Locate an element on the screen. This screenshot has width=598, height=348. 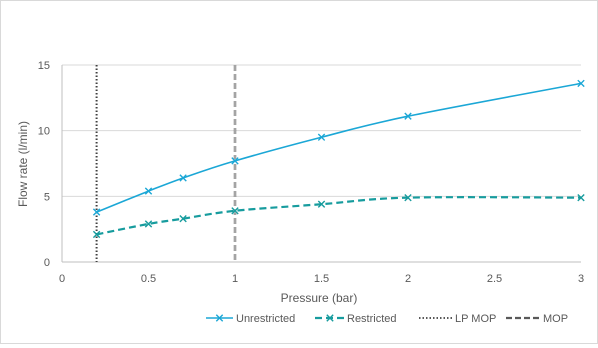
x-tick-label: 2 is located at coordinates (408, 279).